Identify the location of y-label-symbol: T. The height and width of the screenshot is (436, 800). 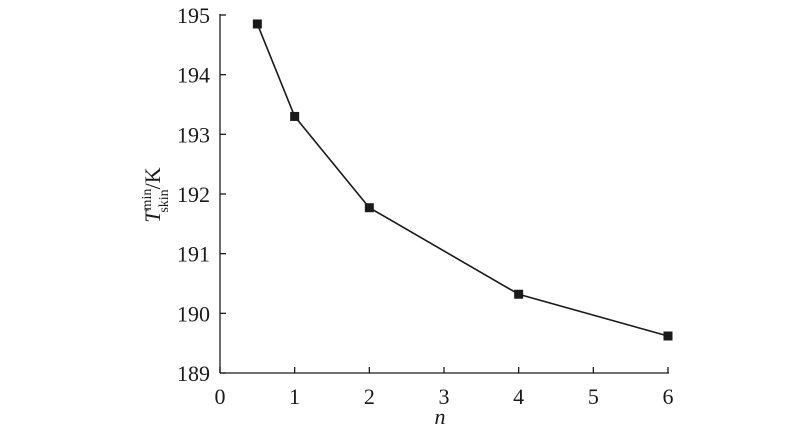
(152, 216).